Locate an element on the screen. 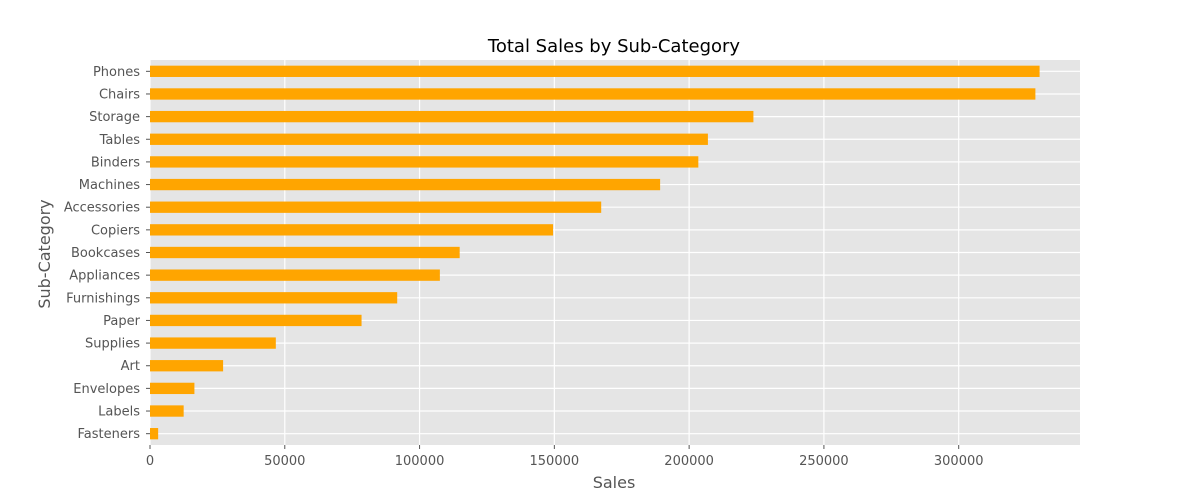 The width and height of the screenshot is (1200, 500). y-tick-label: Furnishings is located at coordinates (103, 298).